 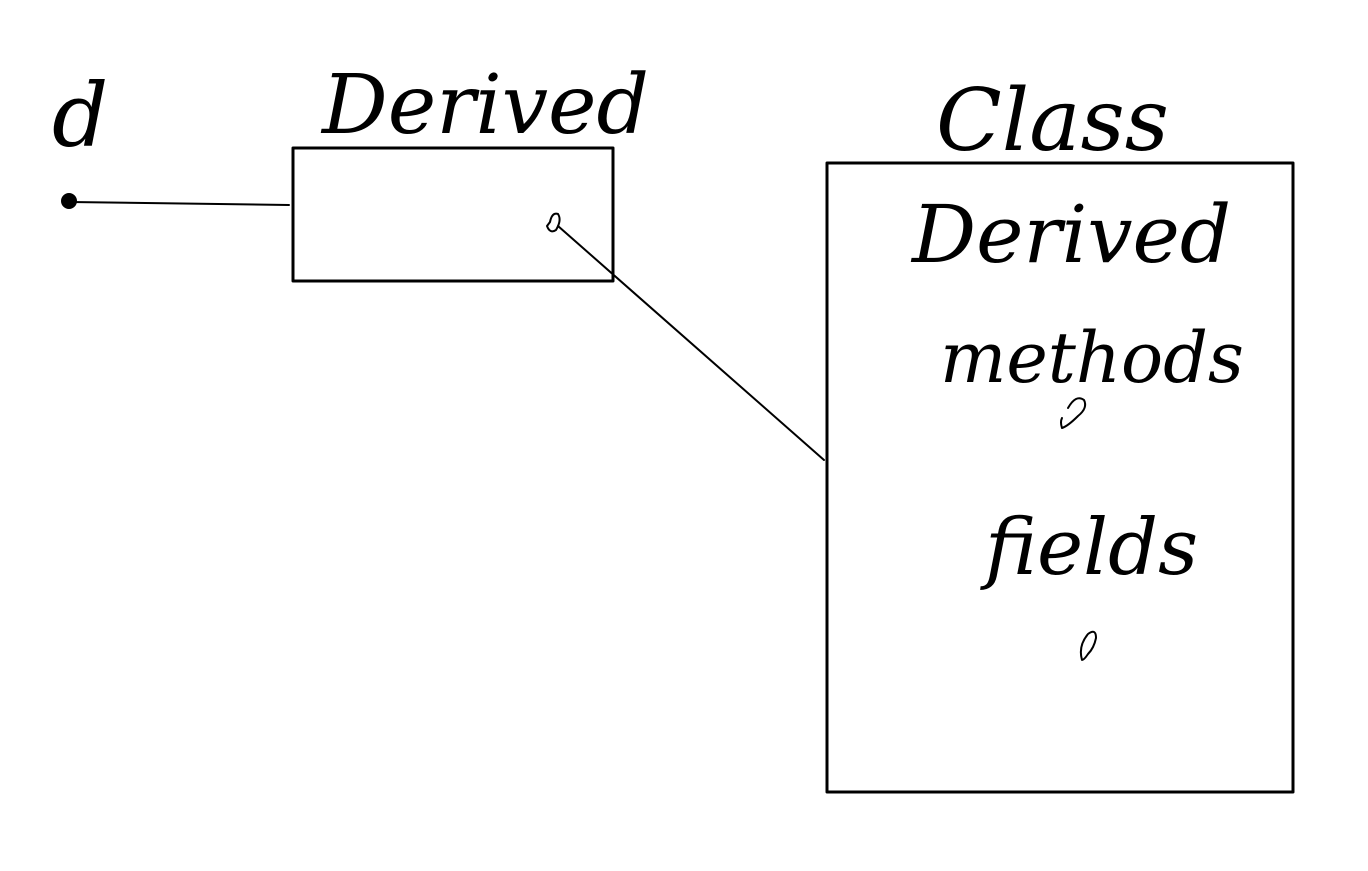 I want to click on derived-object: Derived, so click(x=470, y=170).